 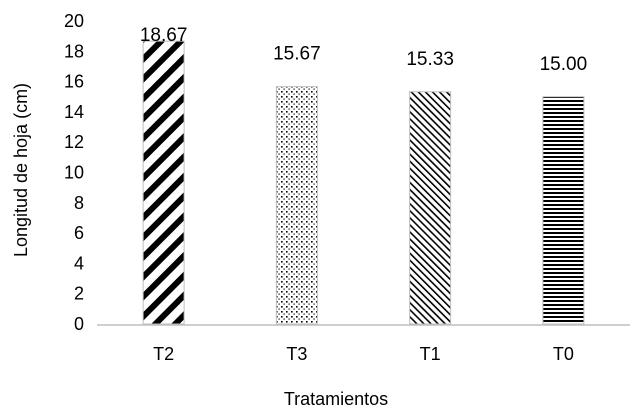 What do you see at coordinates (430, 354) in the screenshot?
I see `x-tick-label-t1: T1` at bounding box center [430, 354].